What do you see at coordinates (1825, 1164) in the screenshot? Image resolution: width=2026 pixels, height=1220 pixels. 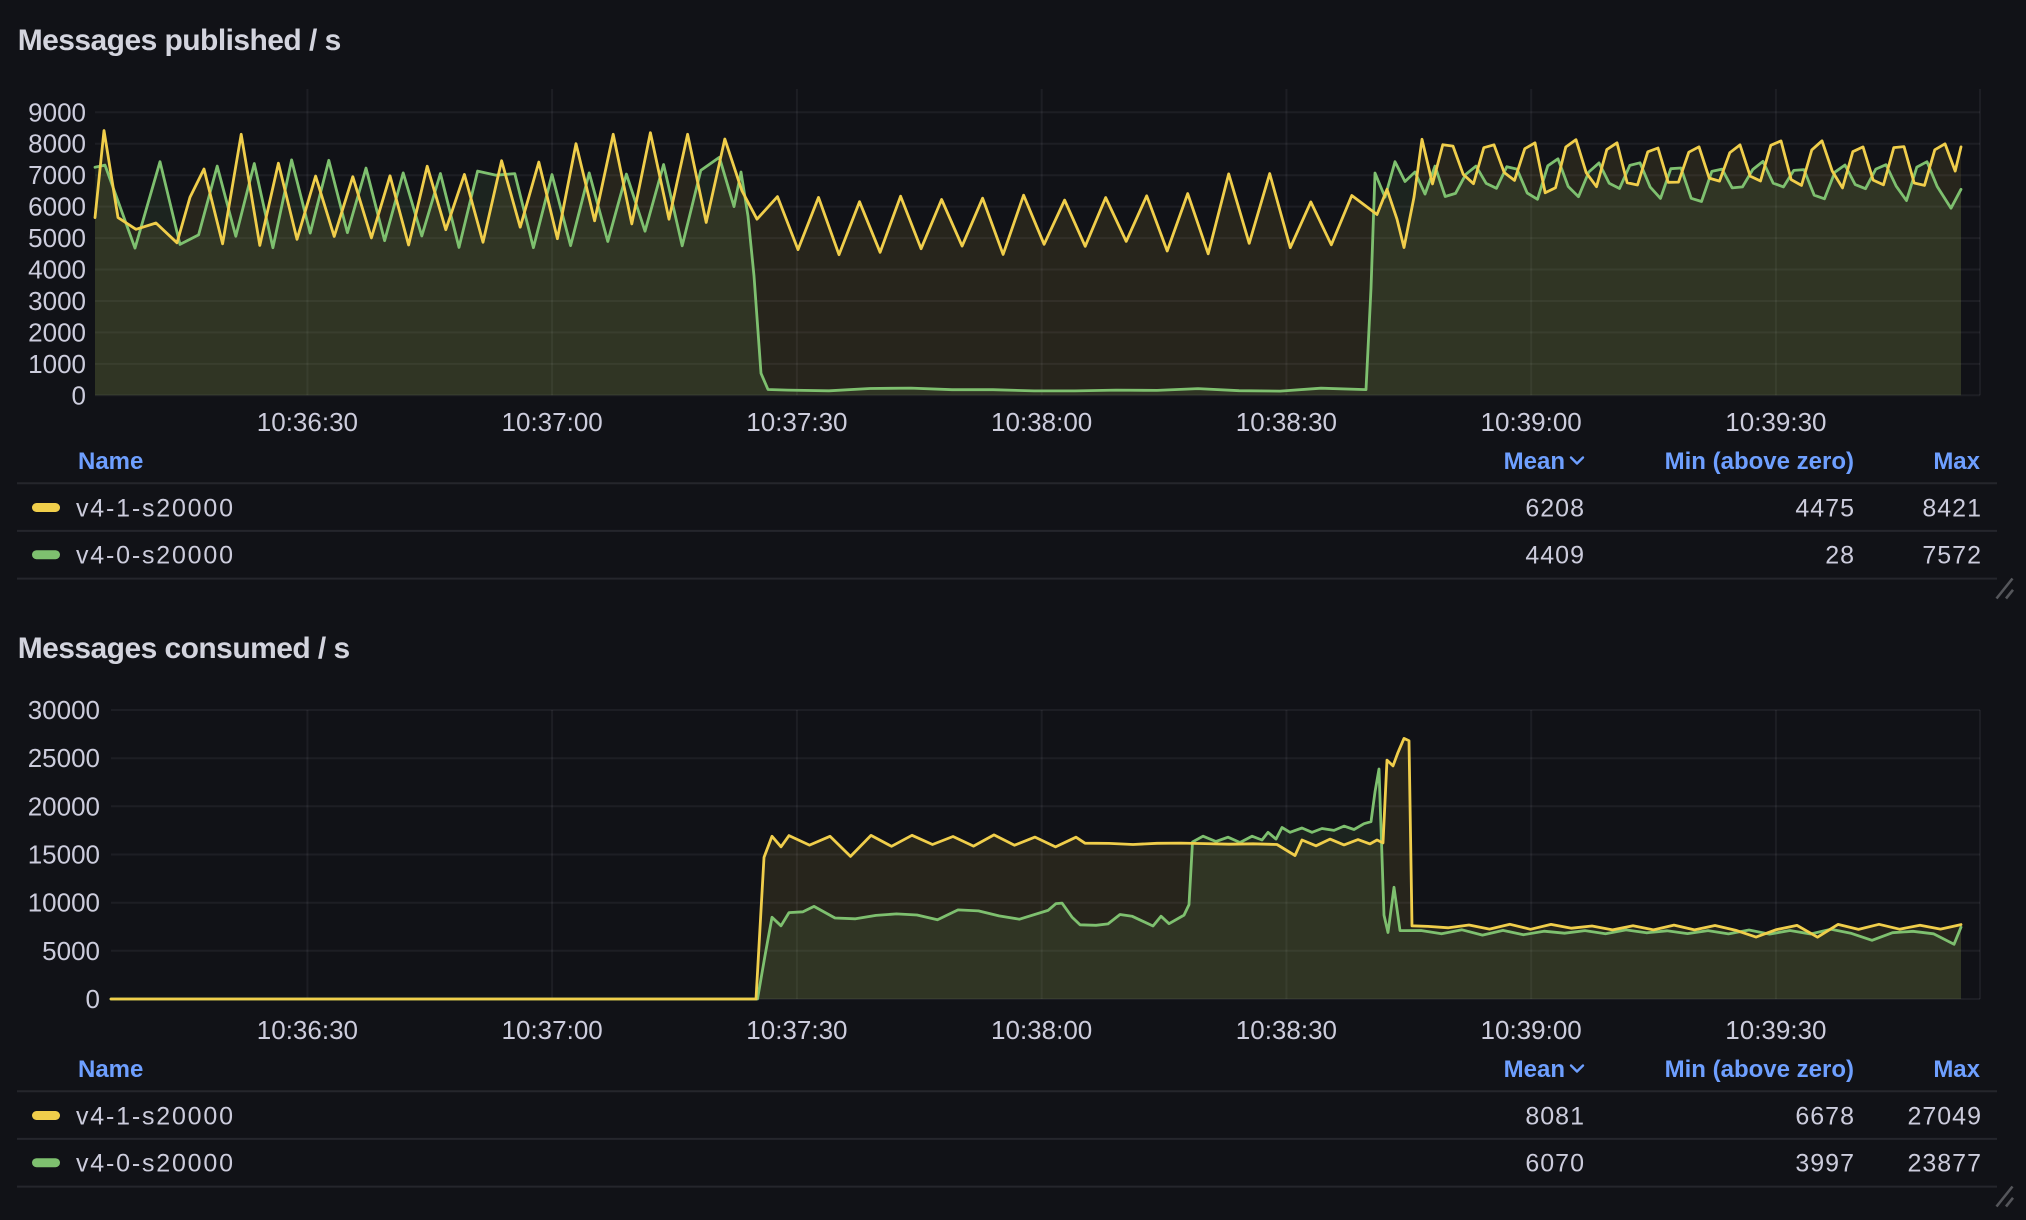 I see `svg-text: 3997` at bounding box center [1825, 1164].